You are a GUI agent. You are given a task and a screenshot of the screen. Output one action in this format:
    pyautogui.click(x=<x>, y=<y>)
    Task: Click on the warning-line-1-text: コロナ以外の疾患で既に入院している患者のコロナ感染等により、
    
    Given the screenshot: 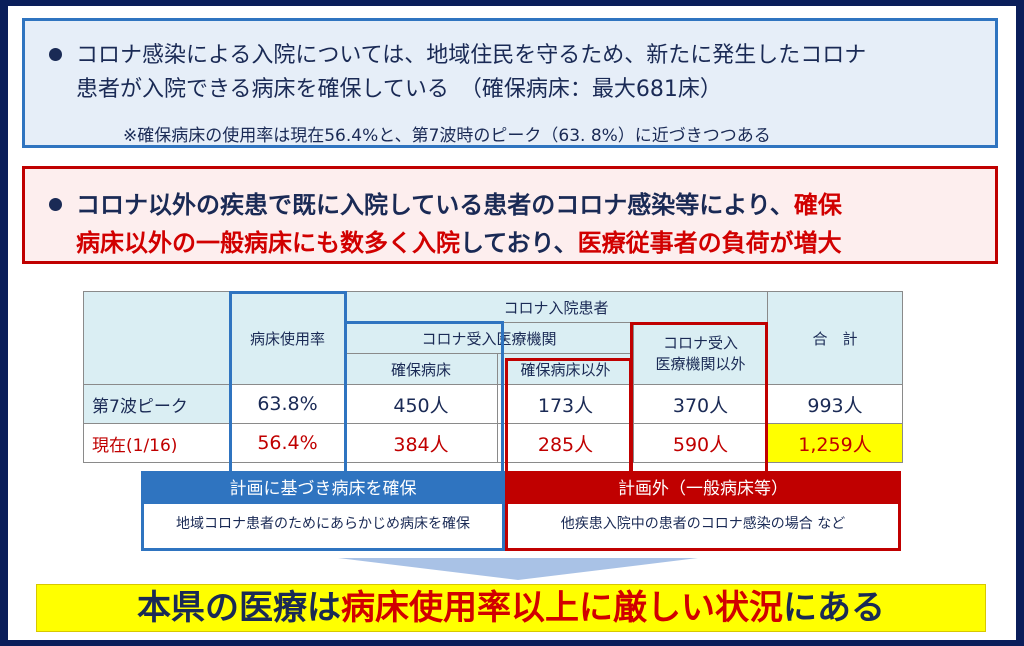 What is the action you would take?
    pyautogui.click(x=435, y=205)
    